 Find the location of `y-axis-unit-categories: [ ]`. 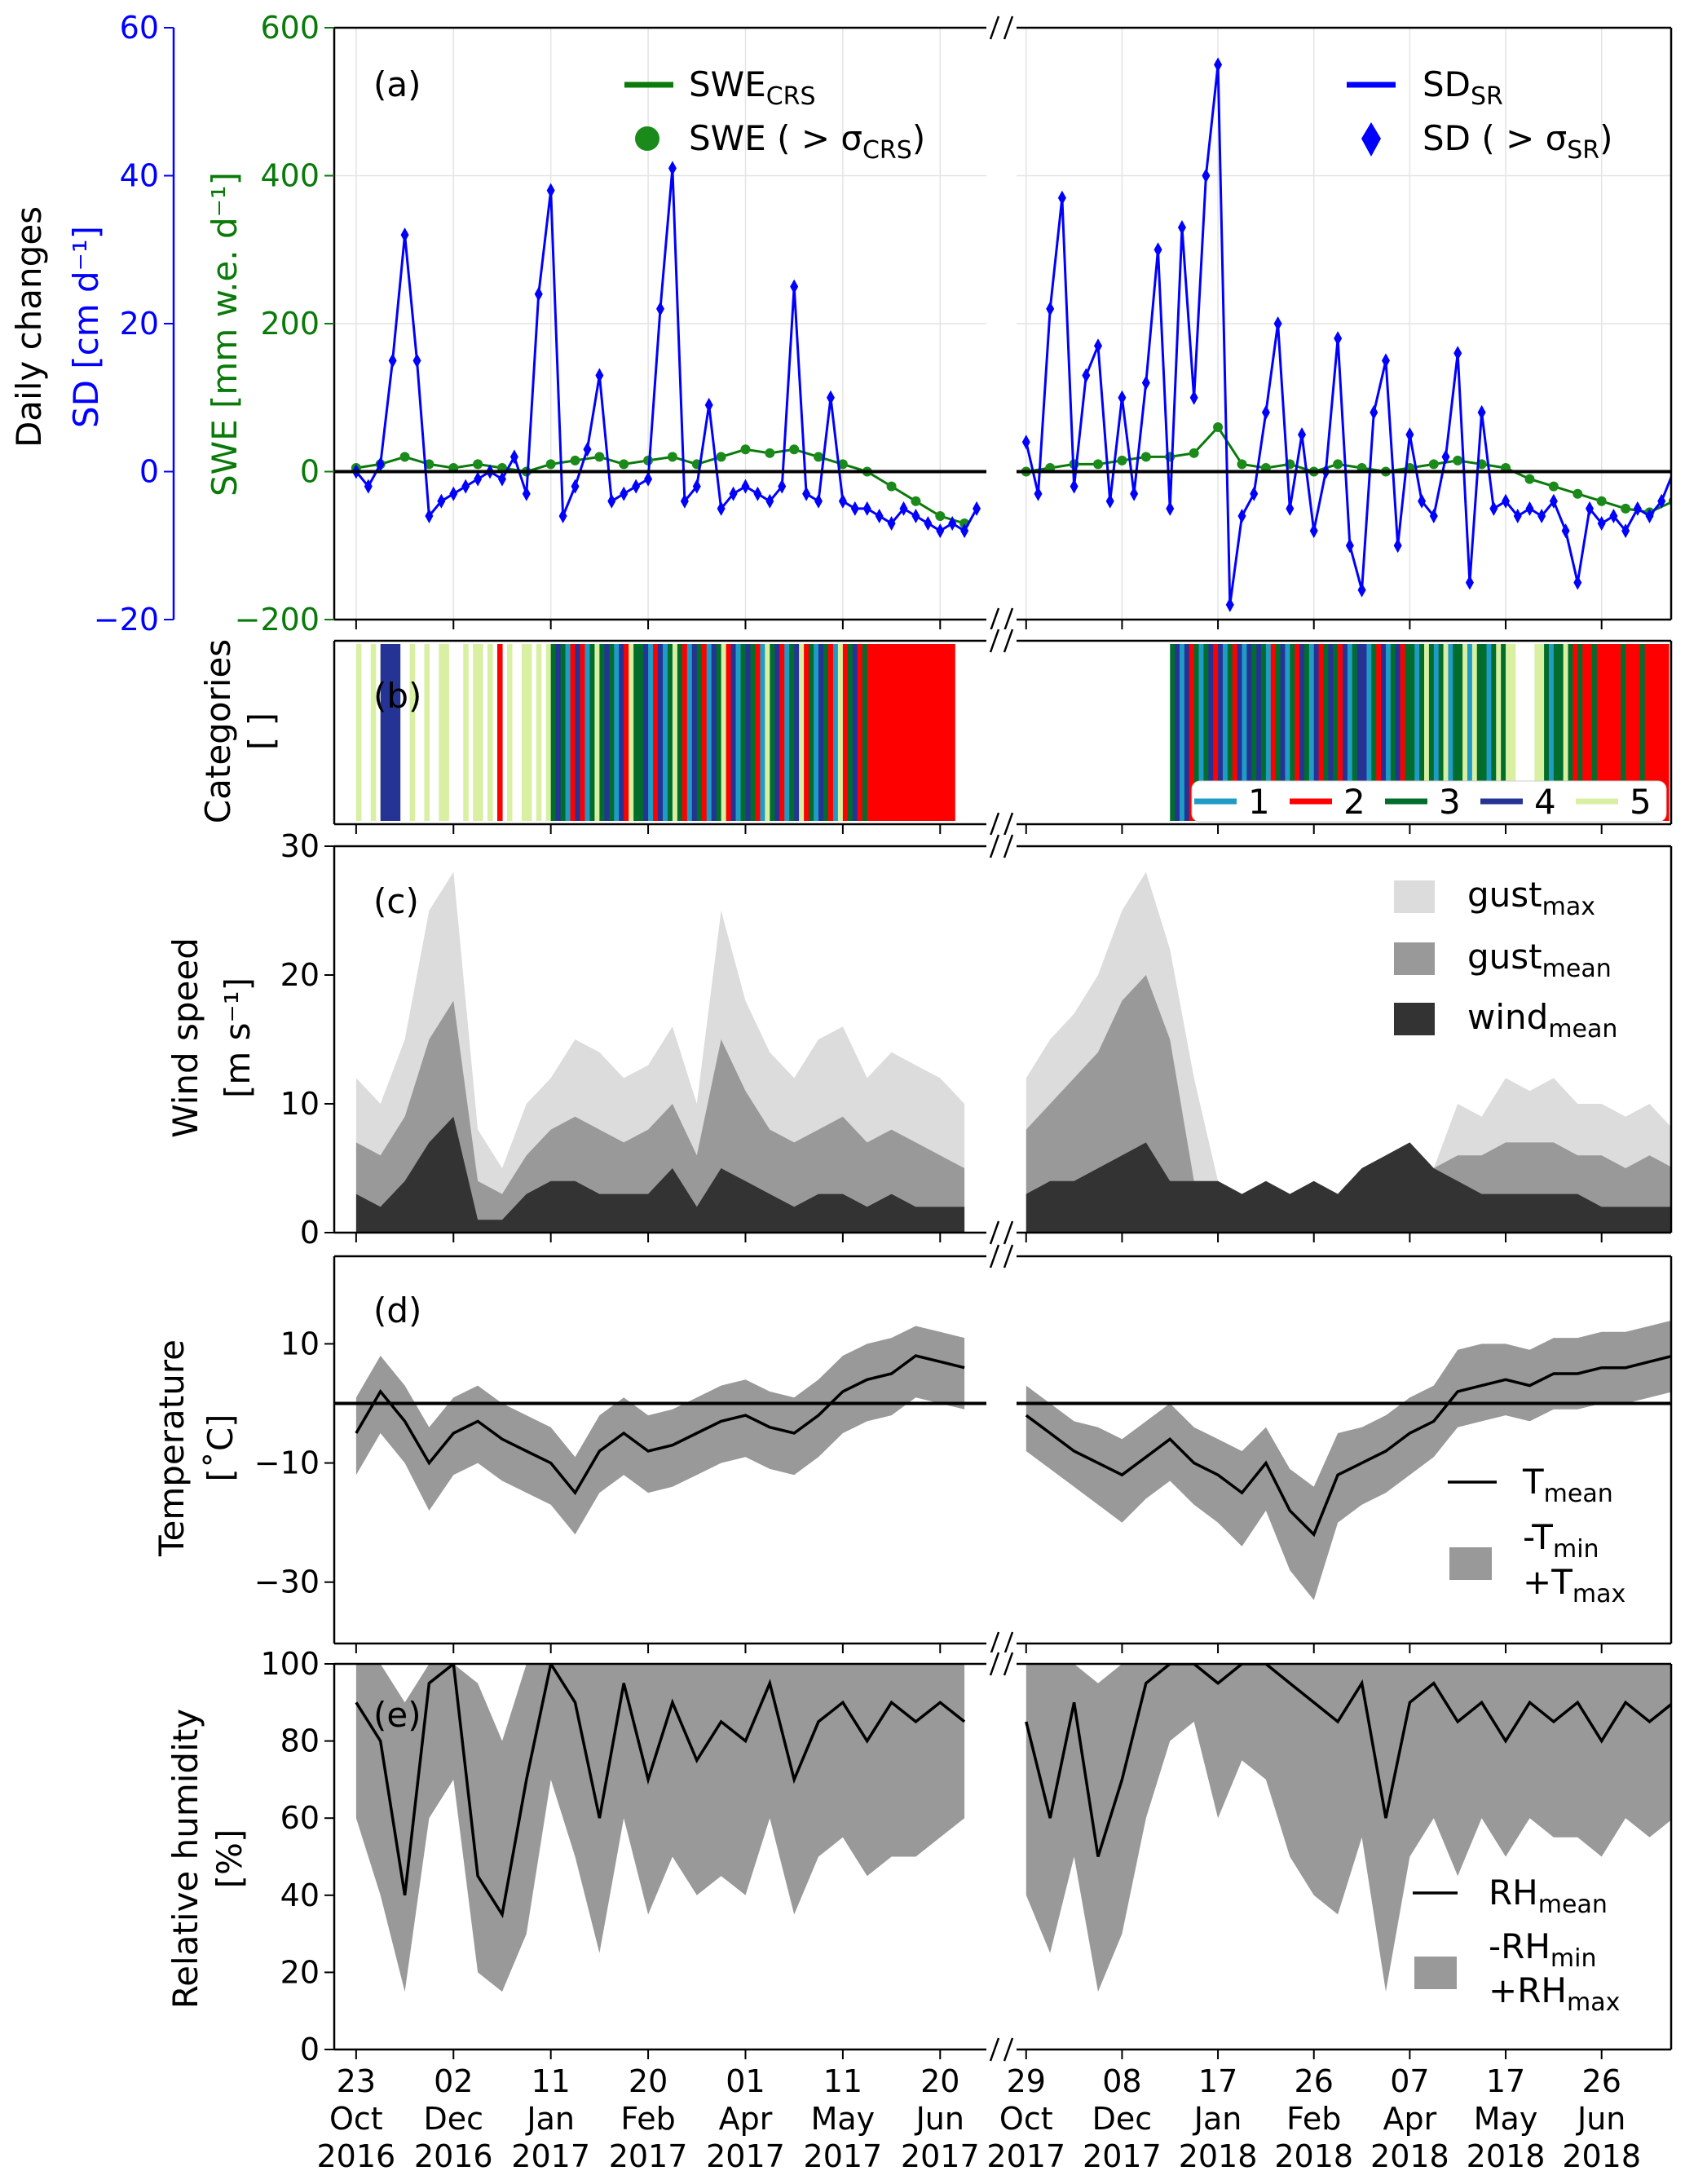

y-axis-unit-categories: [ ] is located at coordinates (261, 731).